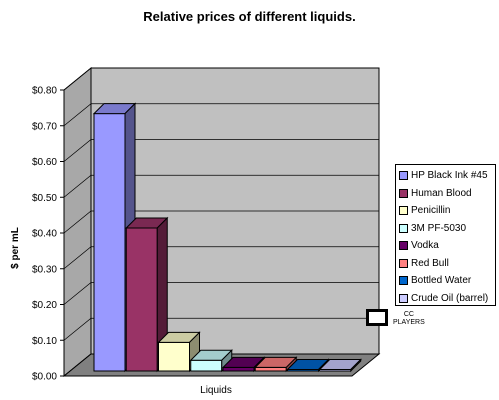  I want to click on legend-label: Penicillin, so click(431, 211).